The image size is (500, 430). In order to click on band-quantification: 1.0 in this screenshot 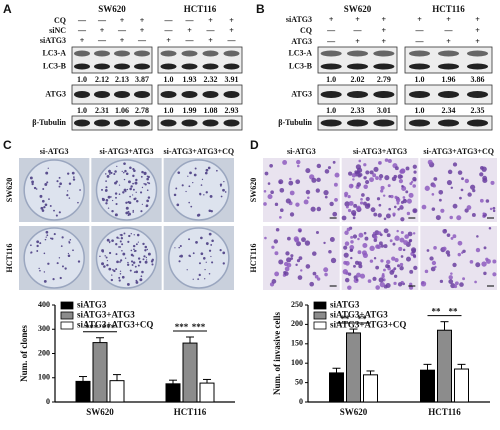, I will do `click(169, 79)`.